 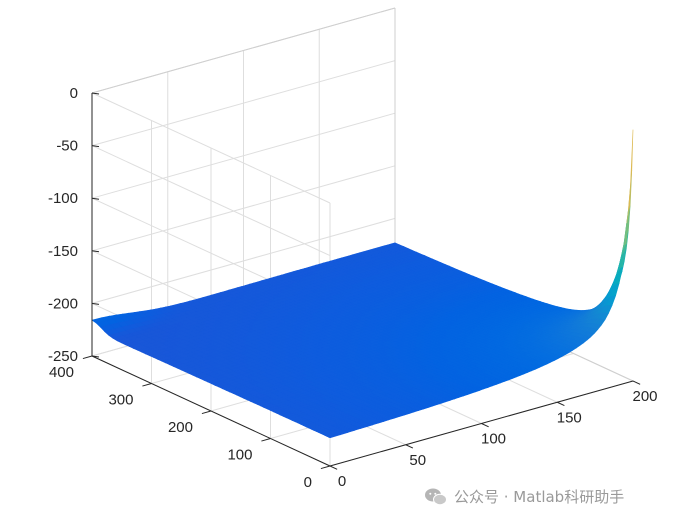 What do you see at coordinates (644, 396) in the screenshot?
I see `x-tick-label: 200` at bounding box center [644, 396].